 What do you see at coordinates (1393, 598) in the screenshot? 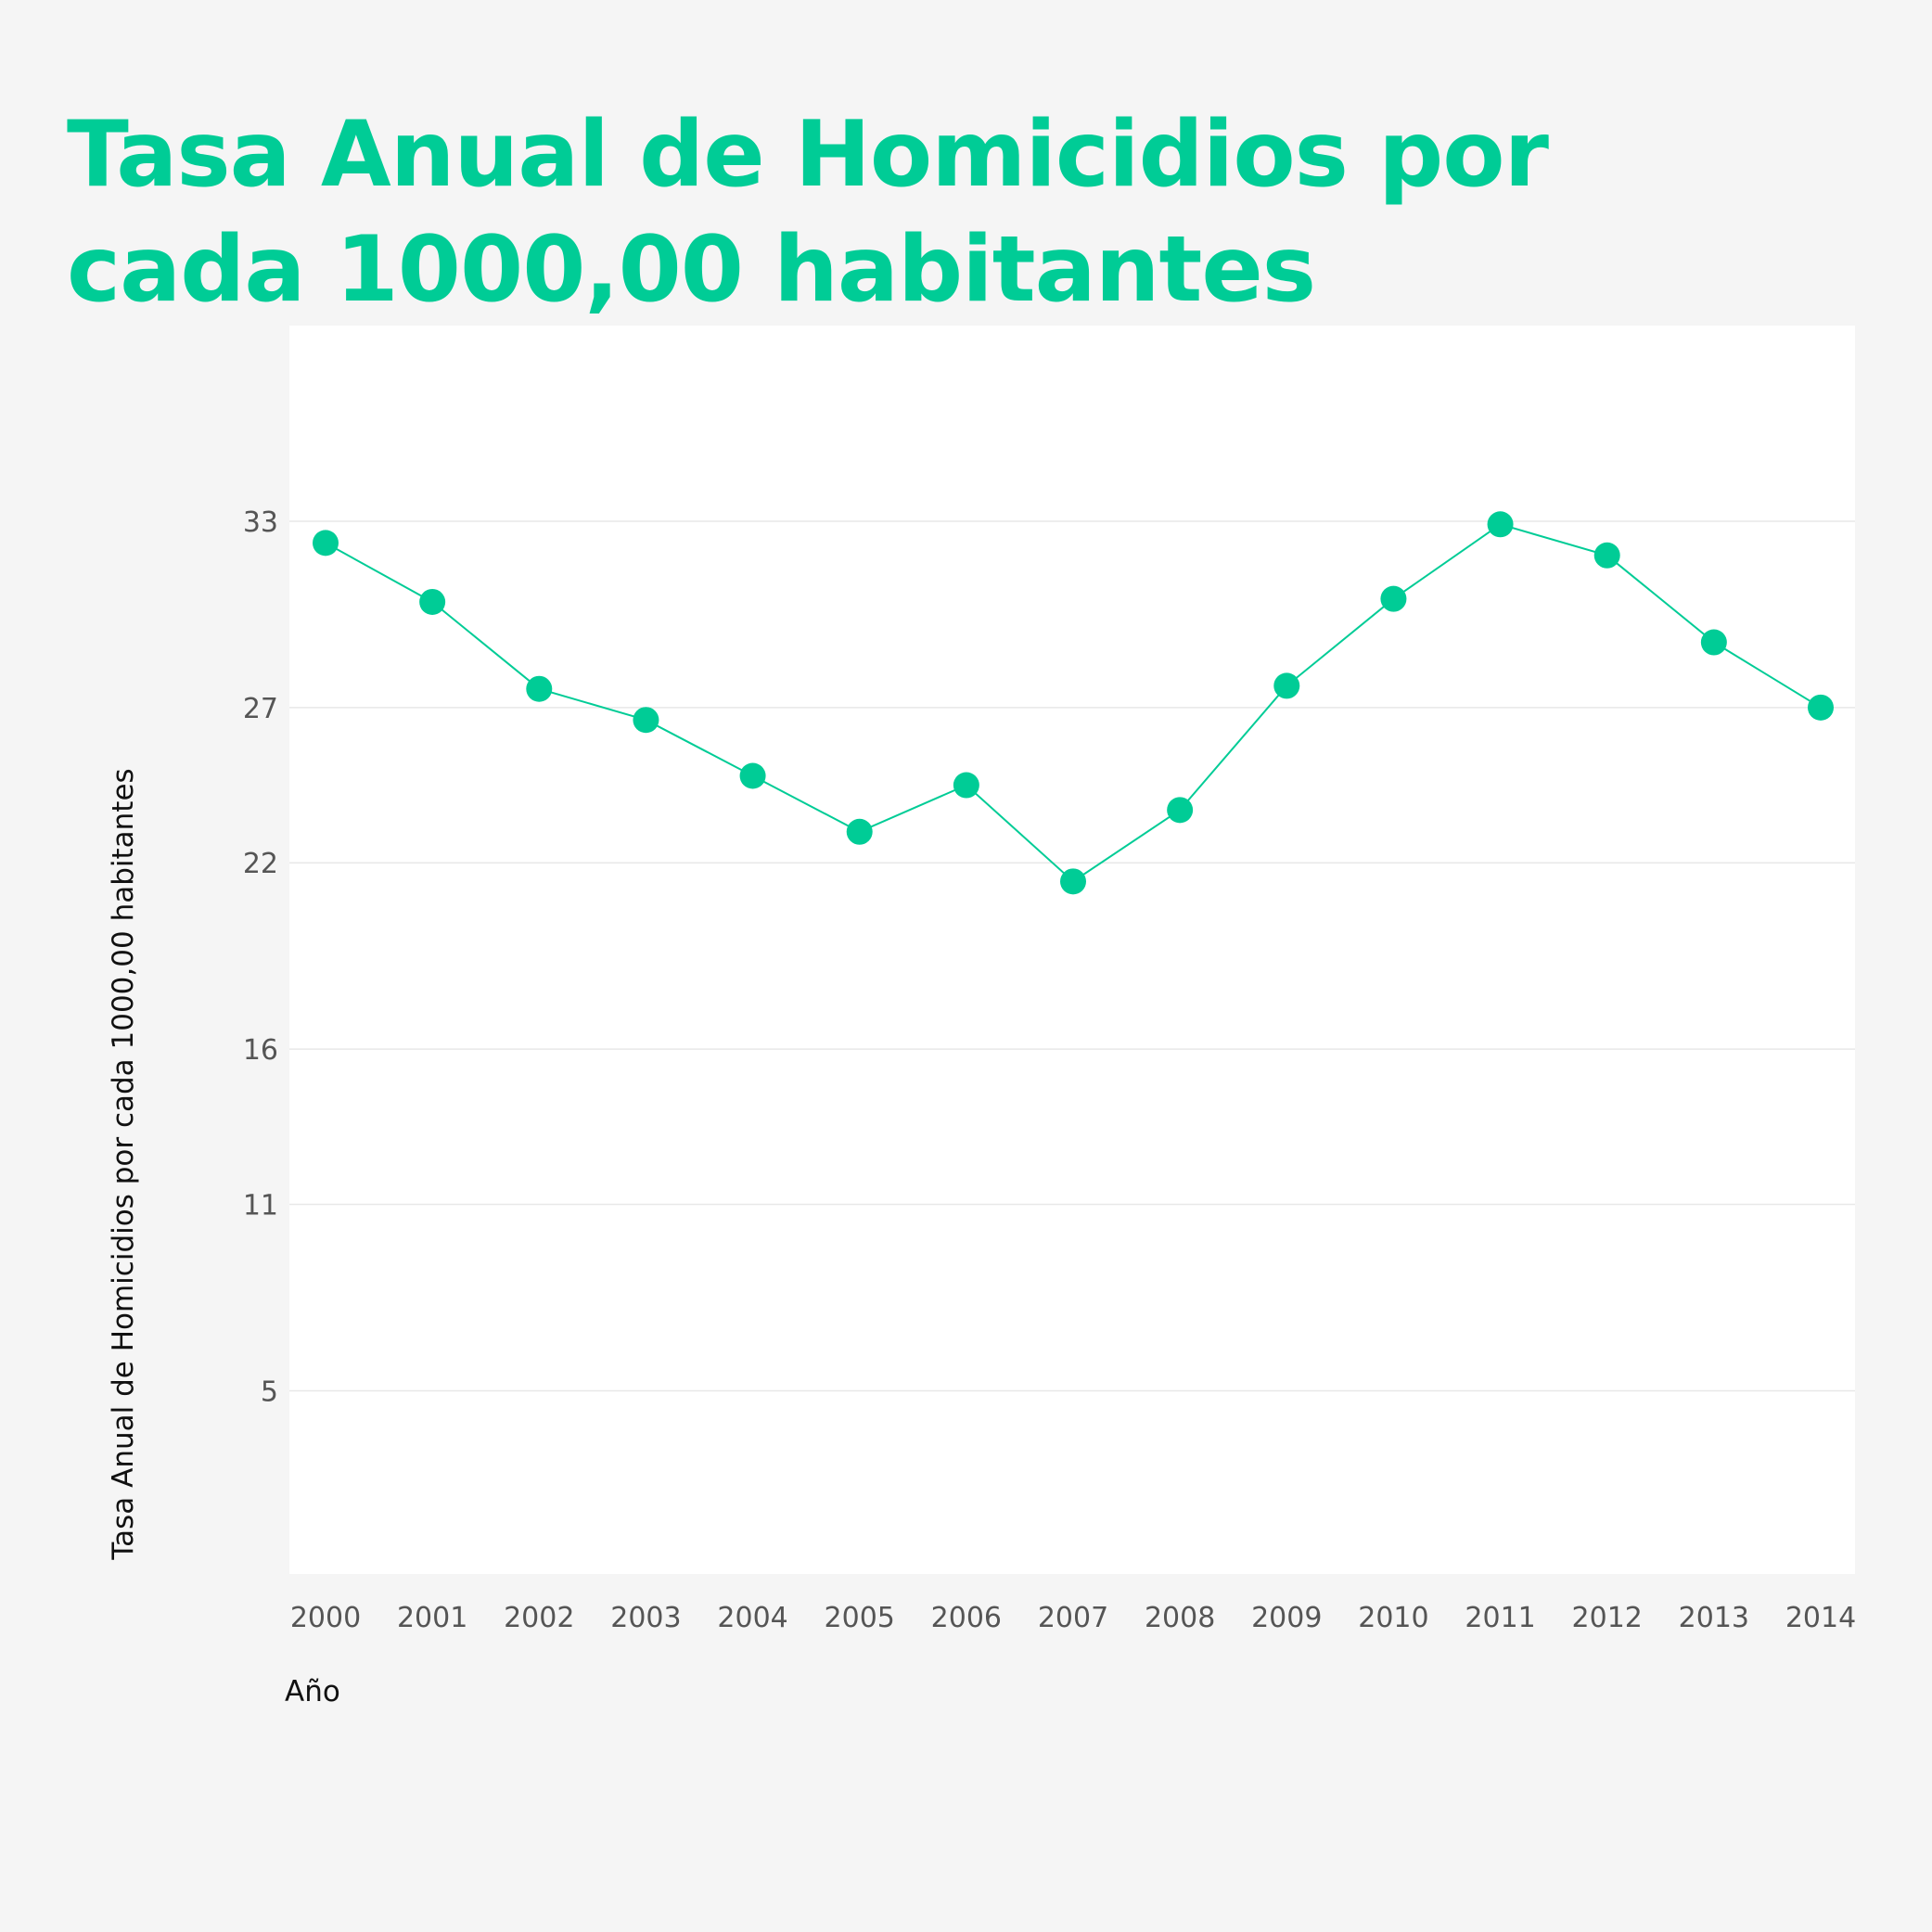
I see `data-point-2010` at bounding box center [1393, 598].